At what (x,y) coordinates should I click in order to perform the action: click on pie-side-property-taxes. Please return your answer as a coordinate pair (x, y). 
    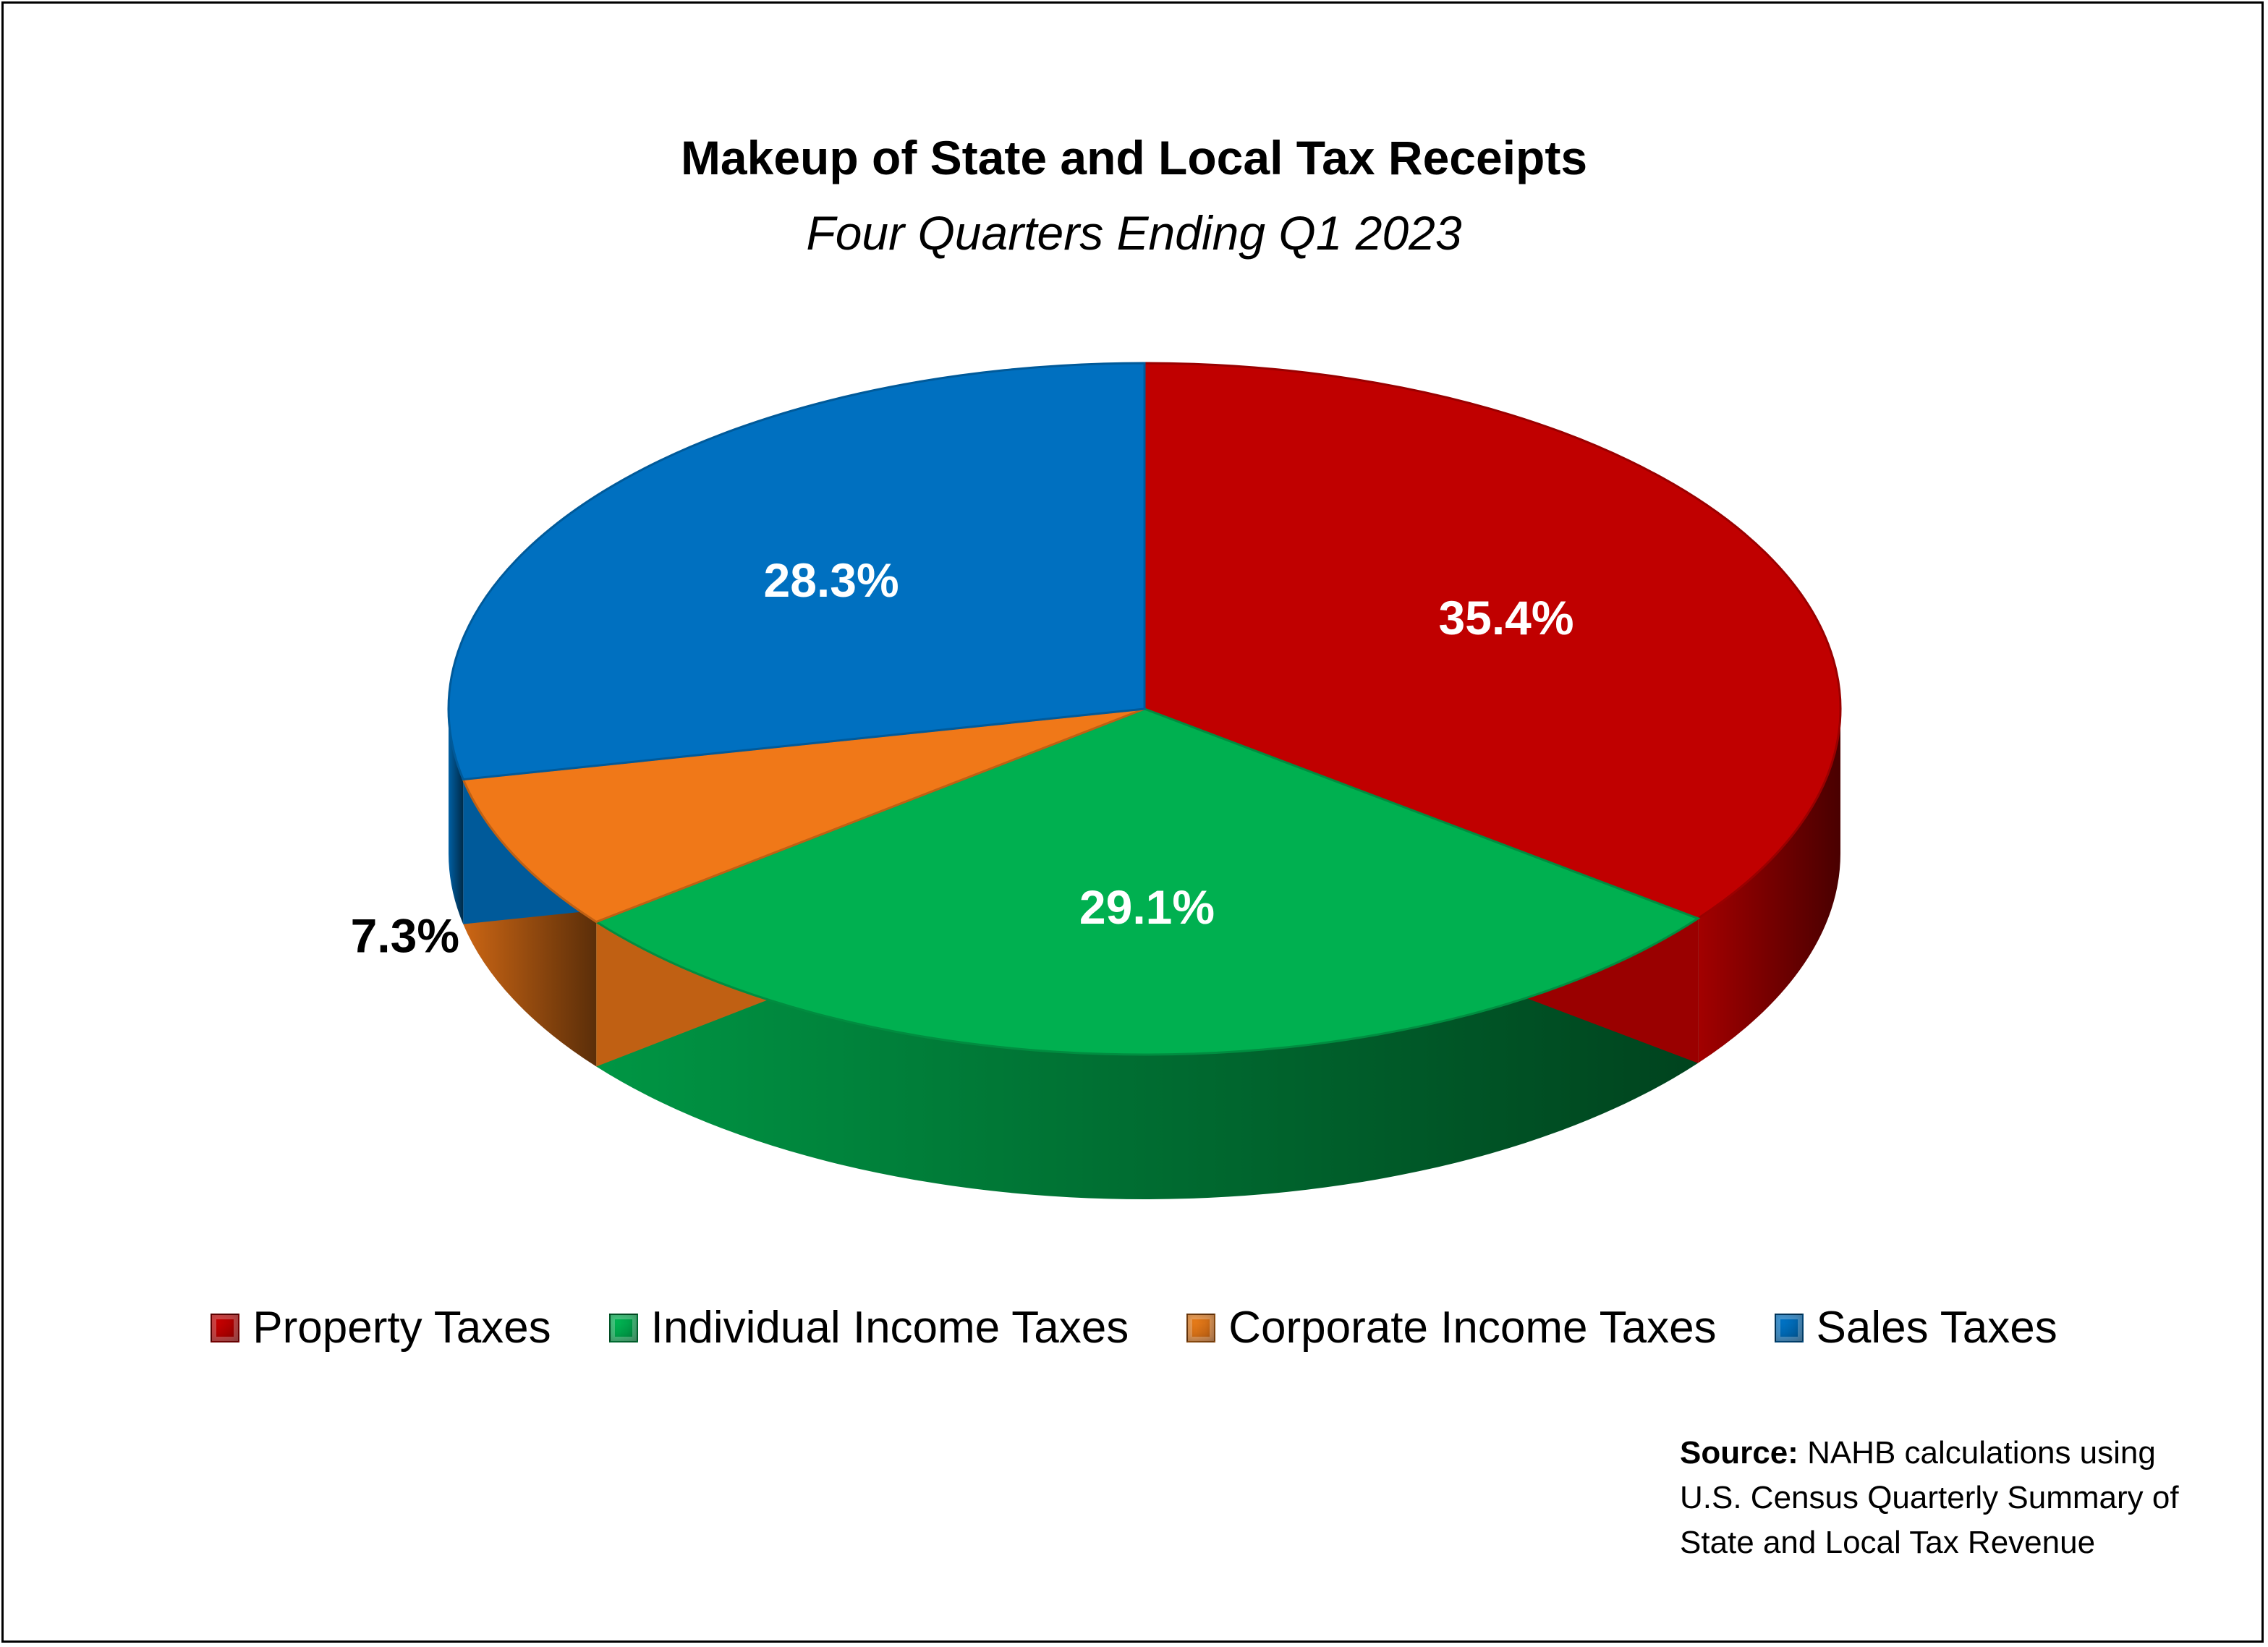
    Looking at the image, I should click on (1769, 886).